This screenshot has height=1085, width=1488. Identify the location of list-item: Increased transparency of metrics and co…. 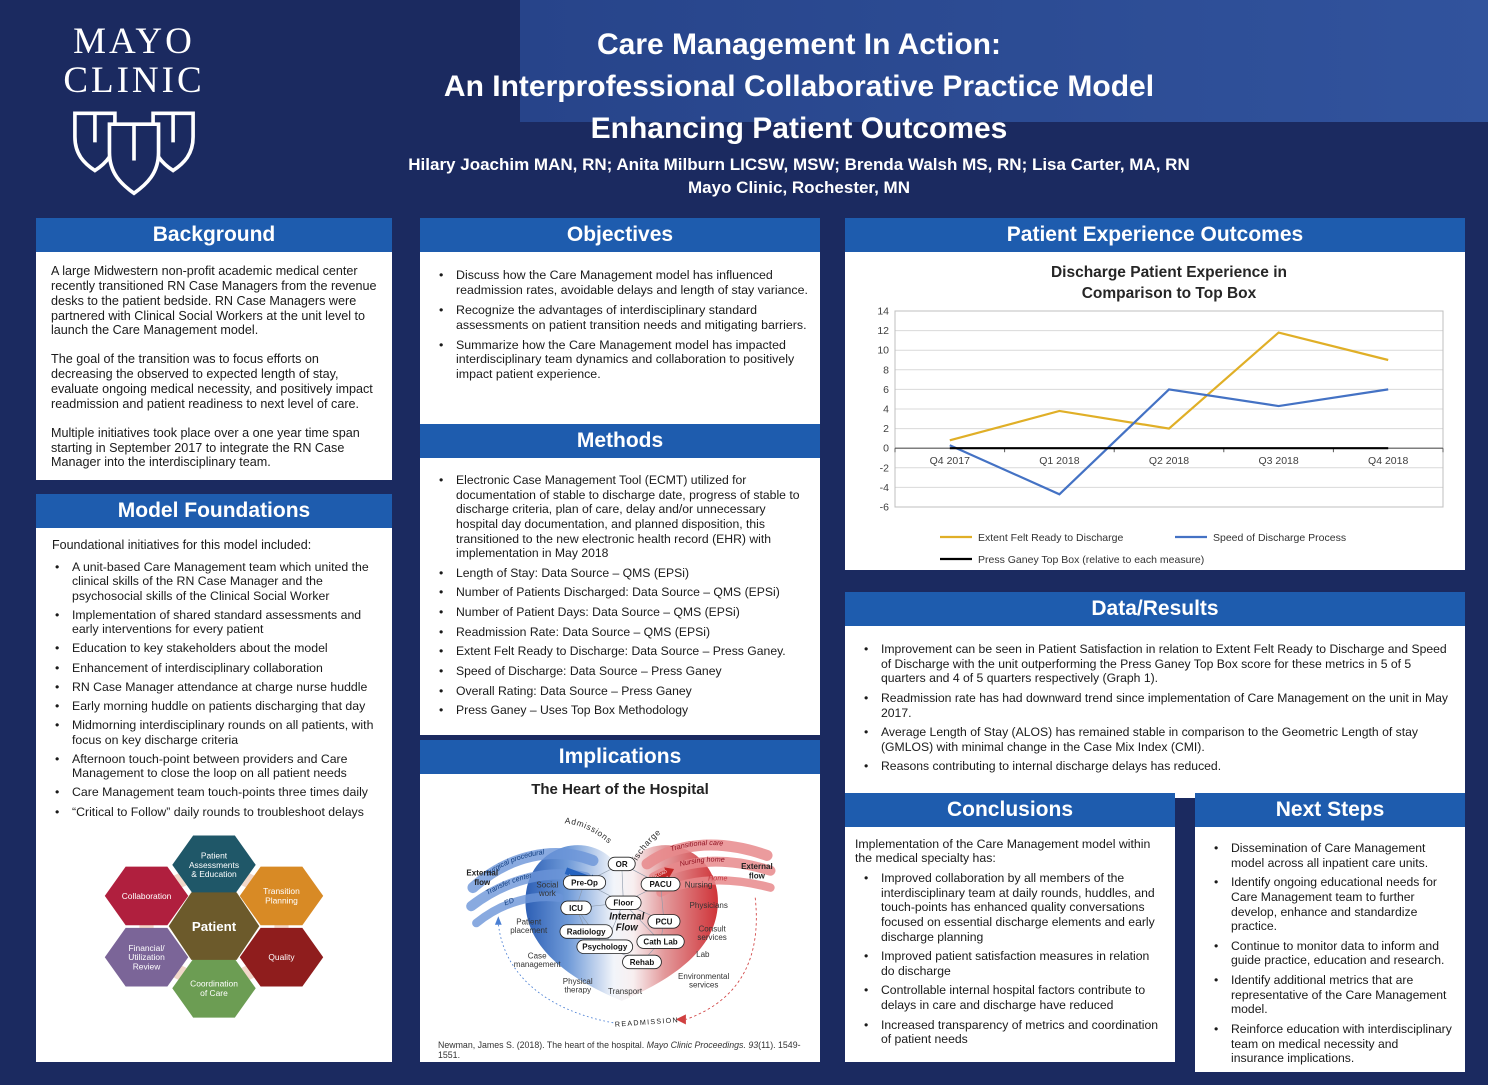
(1009, 1032).